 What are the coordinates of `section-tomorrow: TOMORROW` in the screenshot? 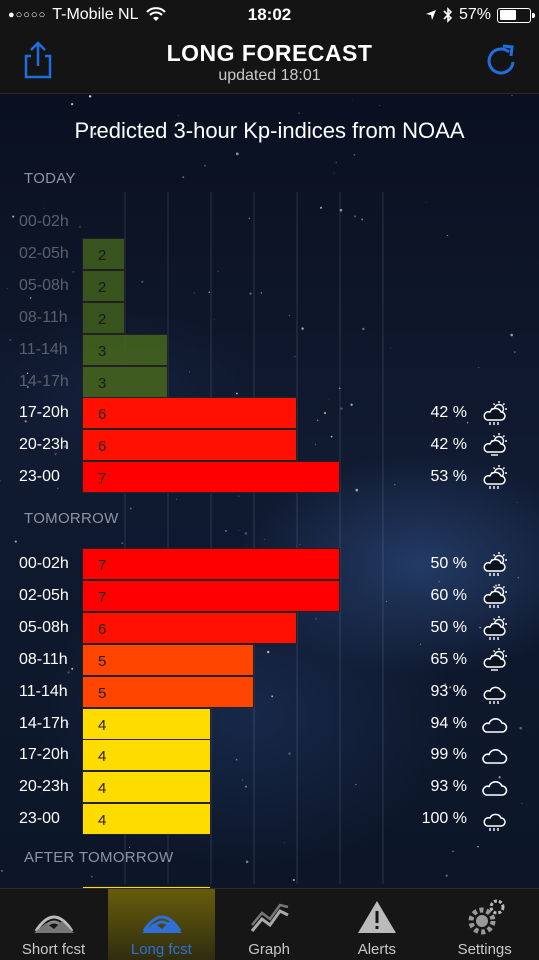 It's located at (71, 518).